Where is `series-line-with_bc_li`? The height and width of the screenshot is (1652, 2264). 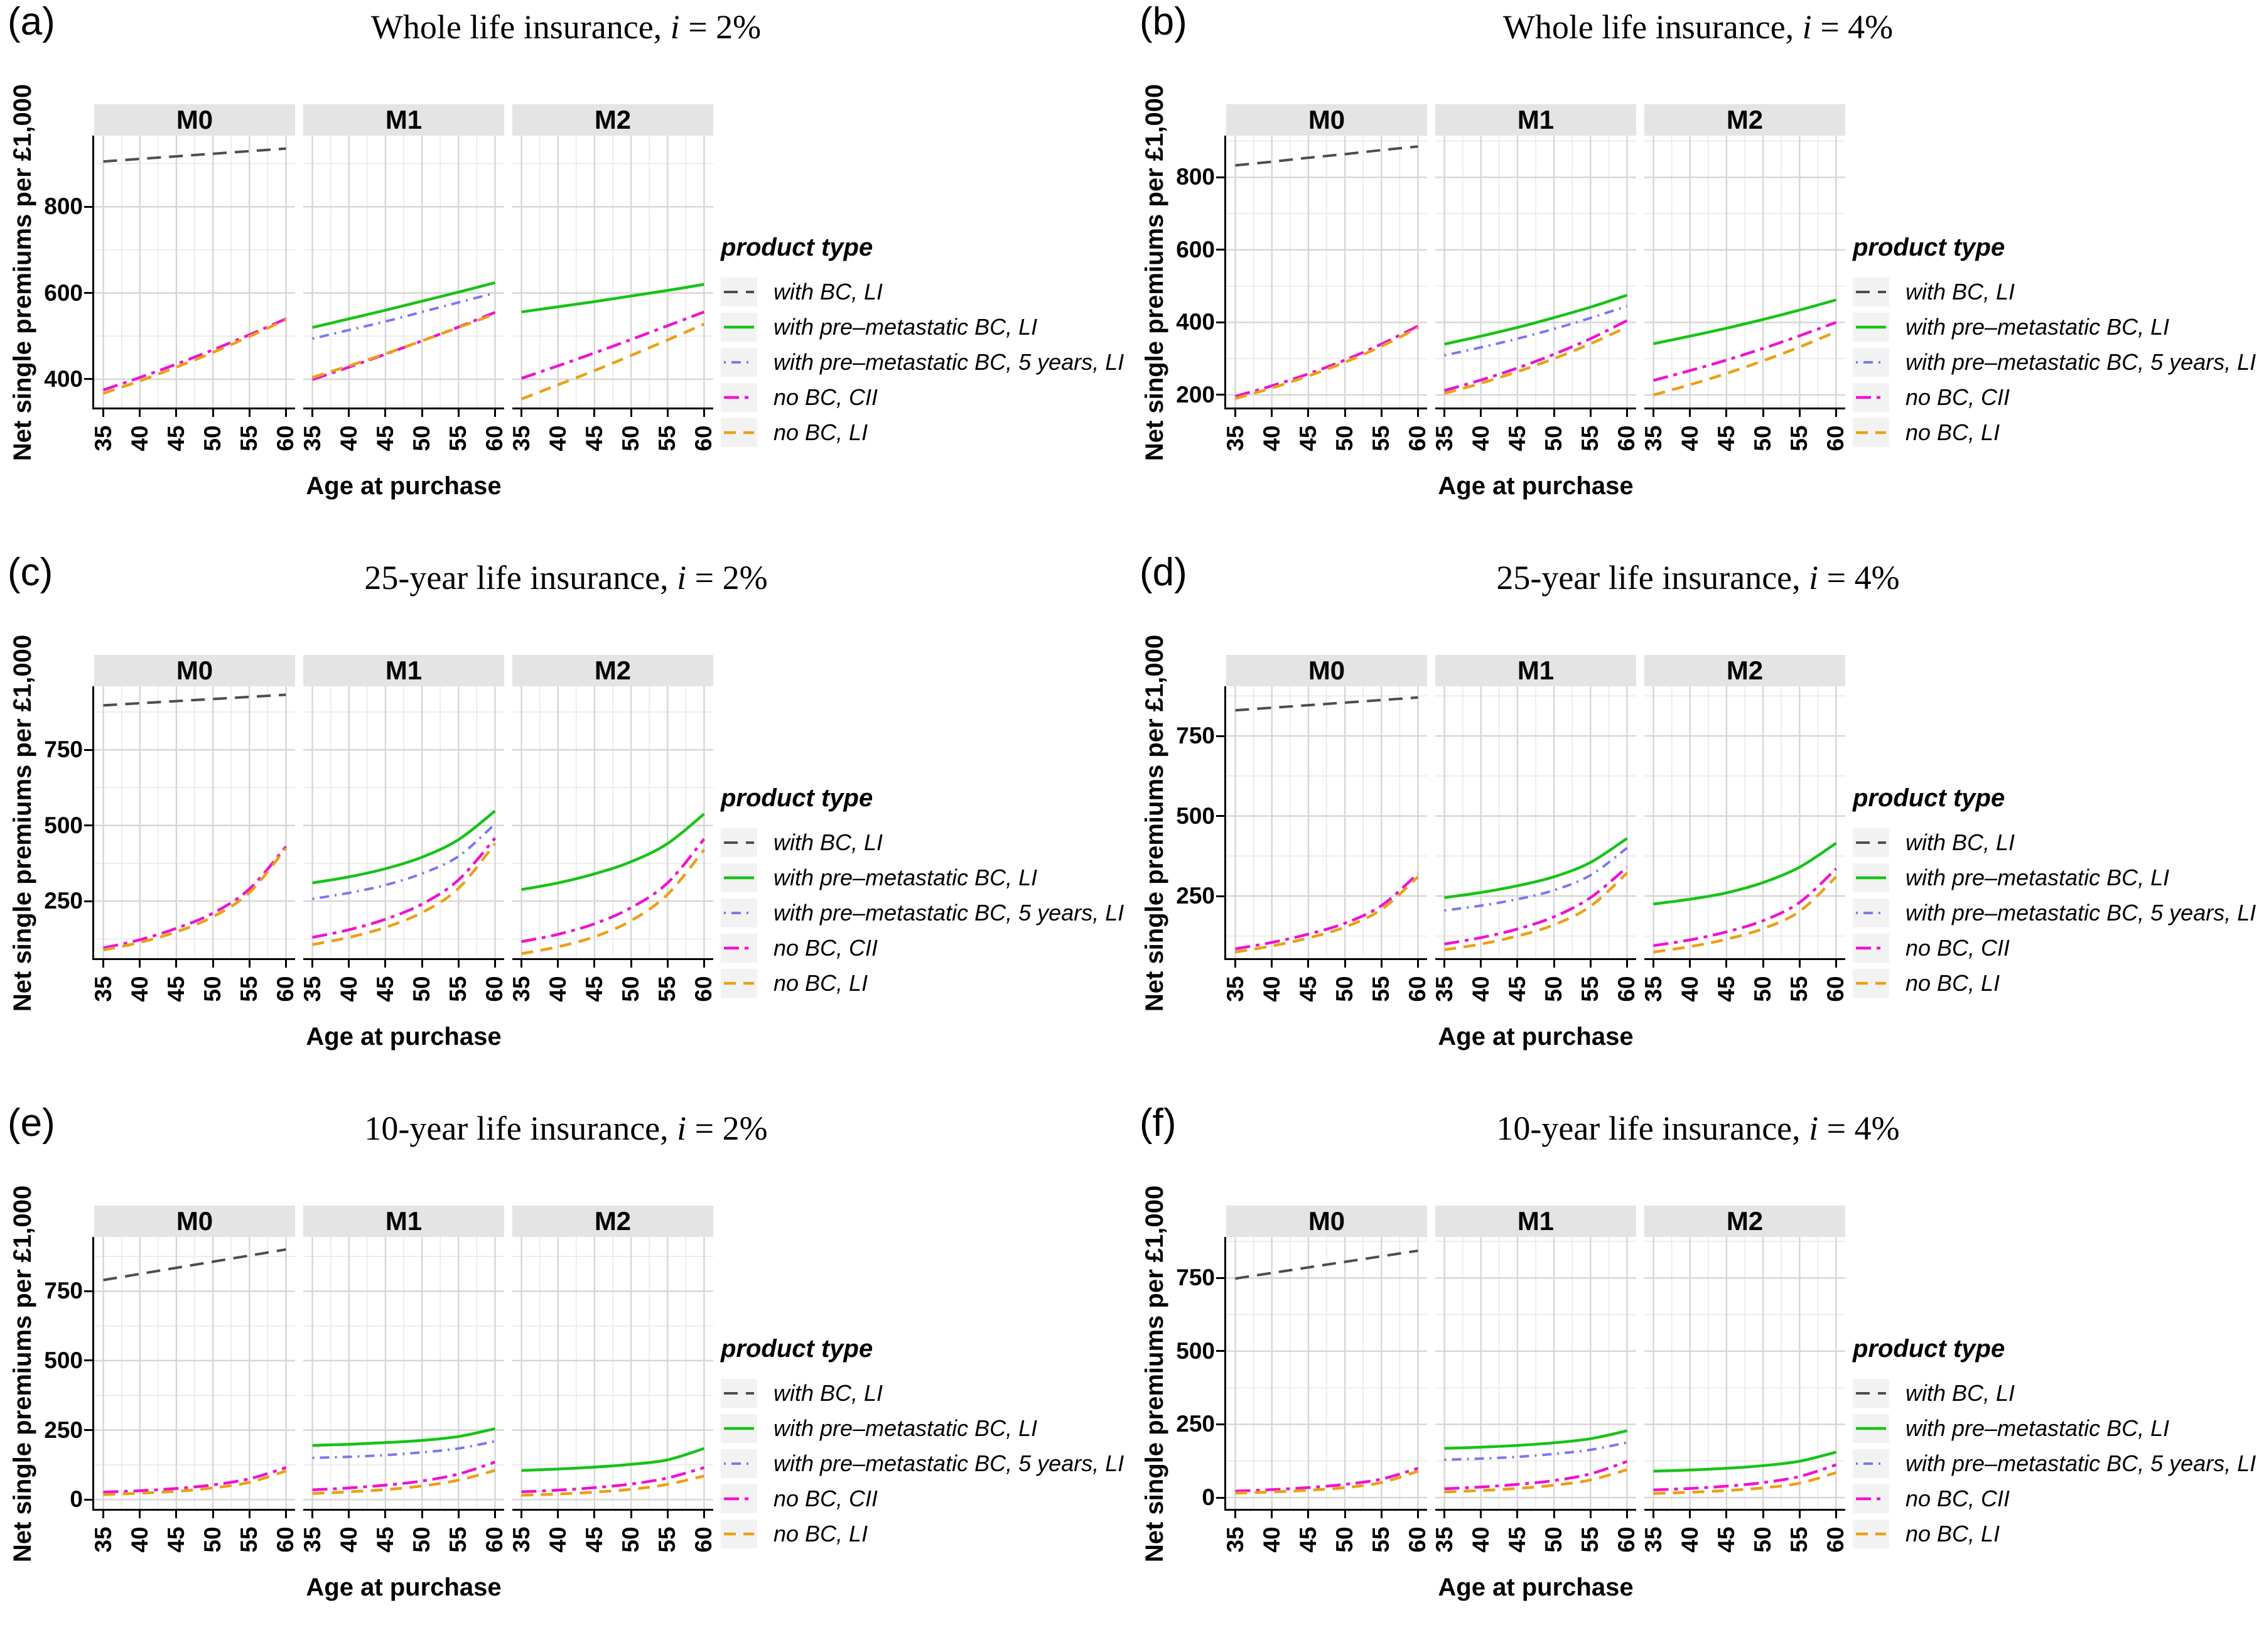 series-line-with_bc_li is located at coordinates (1326, 704).